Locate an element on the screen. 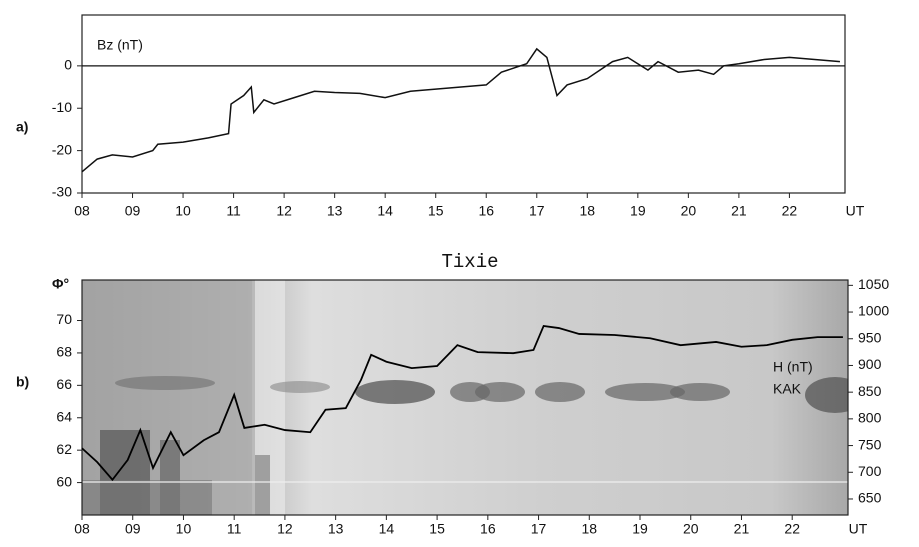 This screenshot has width=919, height=547. chart-title: Tixie is located at coordinates (469, 262).